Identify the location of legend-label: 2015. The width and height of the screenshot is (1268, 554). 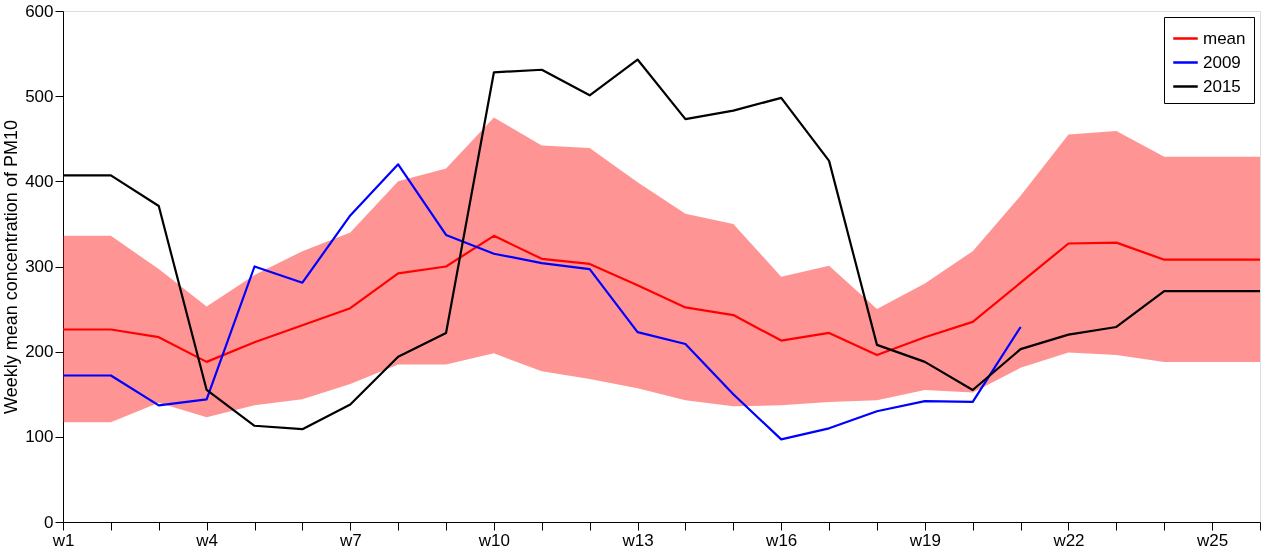
(1222, 86).